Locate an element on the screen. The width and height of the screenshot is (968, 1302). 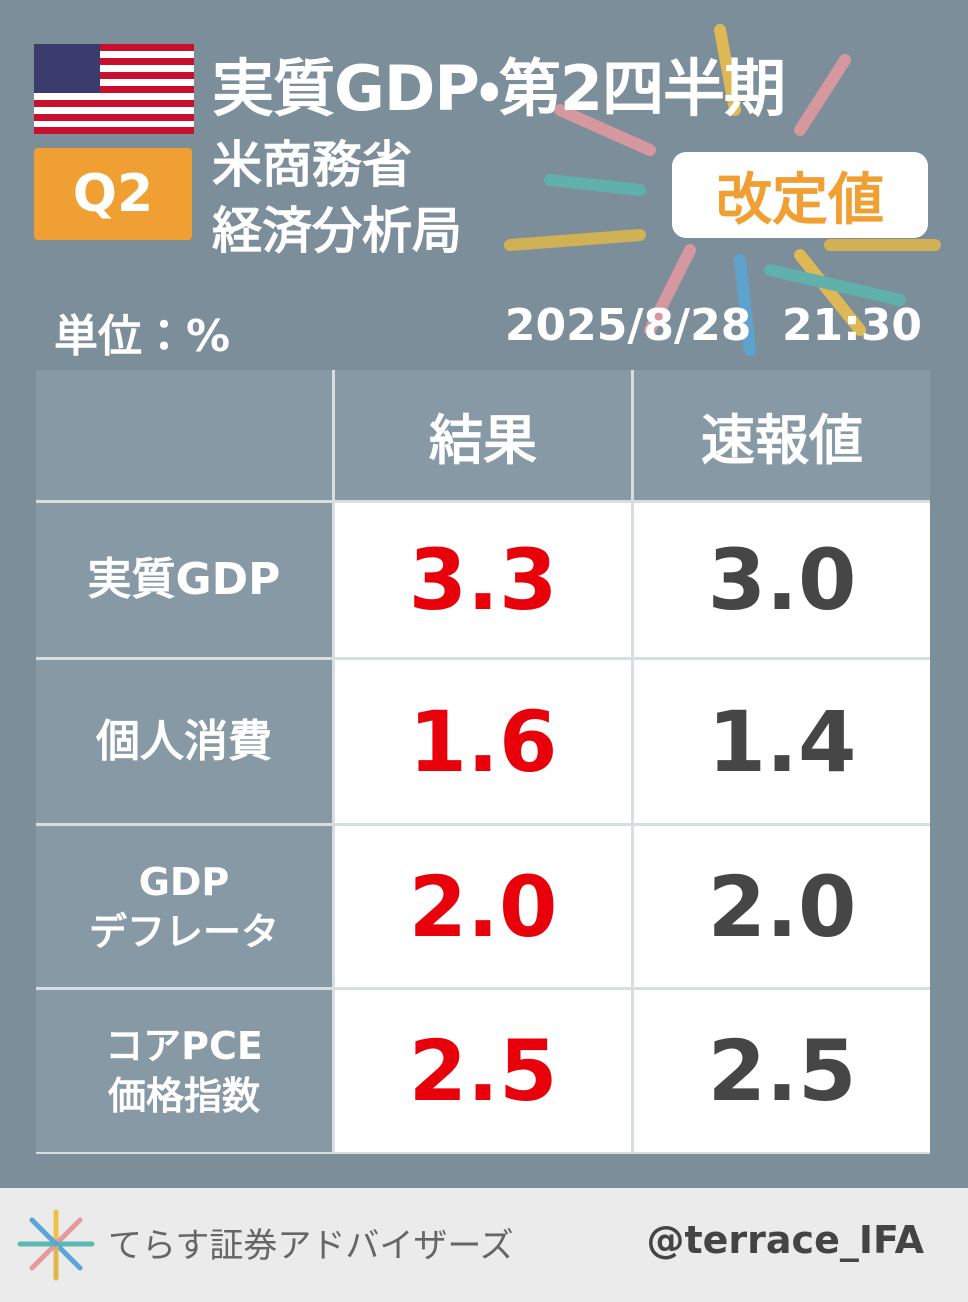
brand: てらす証券アドバイザーズ is located at coordinates (311, 1246).